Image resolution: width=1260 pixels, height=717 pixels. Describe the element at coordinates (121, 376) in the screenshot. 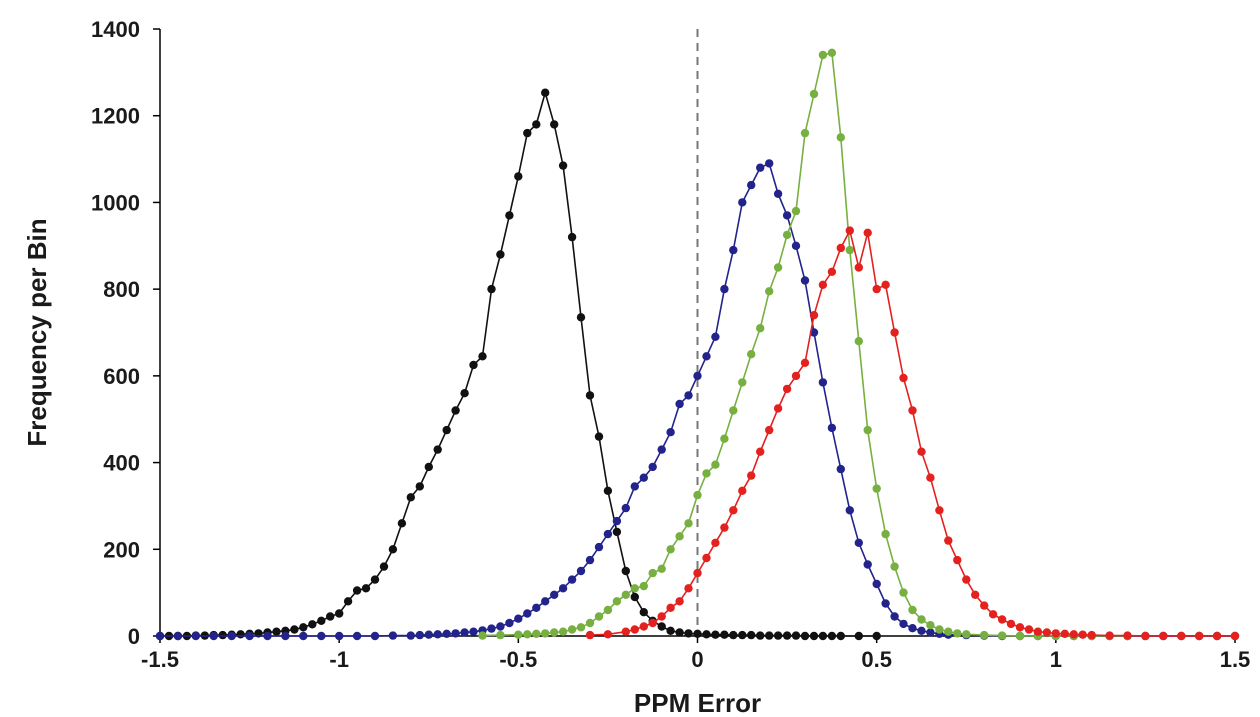

I see `y-tick-label: 600` at that location.